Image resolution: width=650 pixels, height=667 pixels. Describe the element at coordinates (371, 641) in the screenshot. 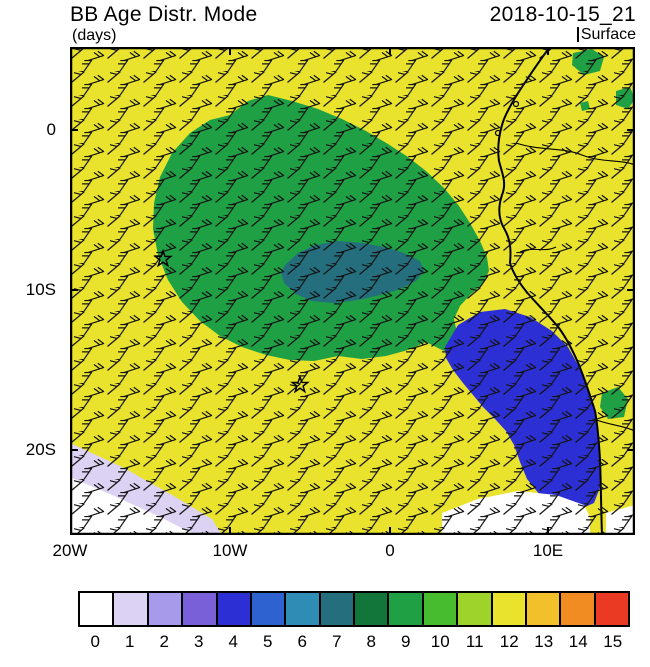

I see `colorbar-tick-label: 8` at that location.